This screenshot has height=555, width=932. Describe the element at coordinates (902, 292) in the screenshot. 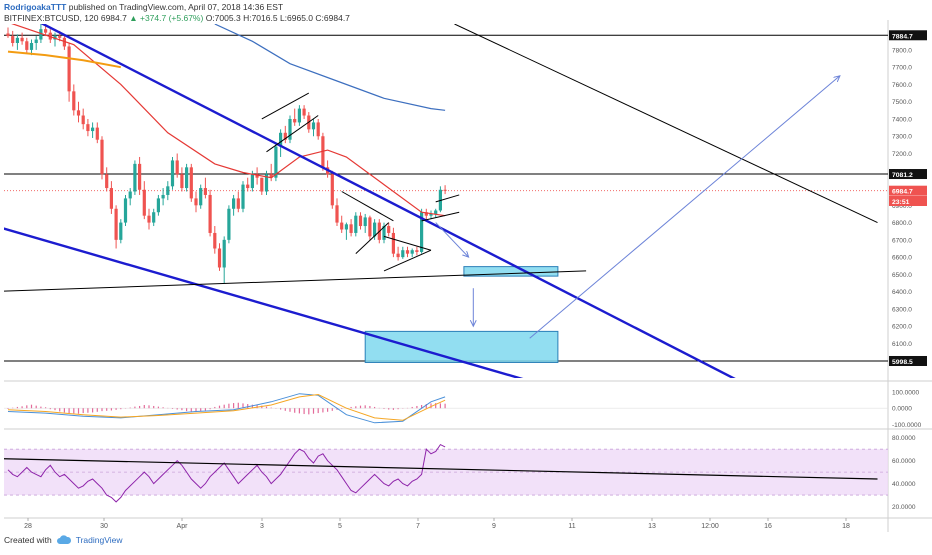

I see `price-axis-label: 6400.0` at that location.